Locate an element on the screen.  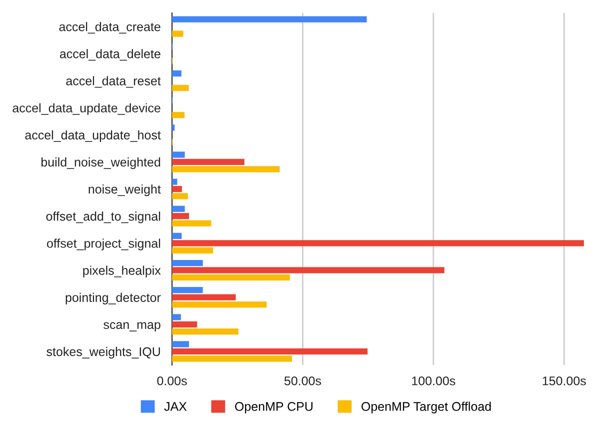
y-tick-label: accel_data_update_device is located at coordinates (86, 109).